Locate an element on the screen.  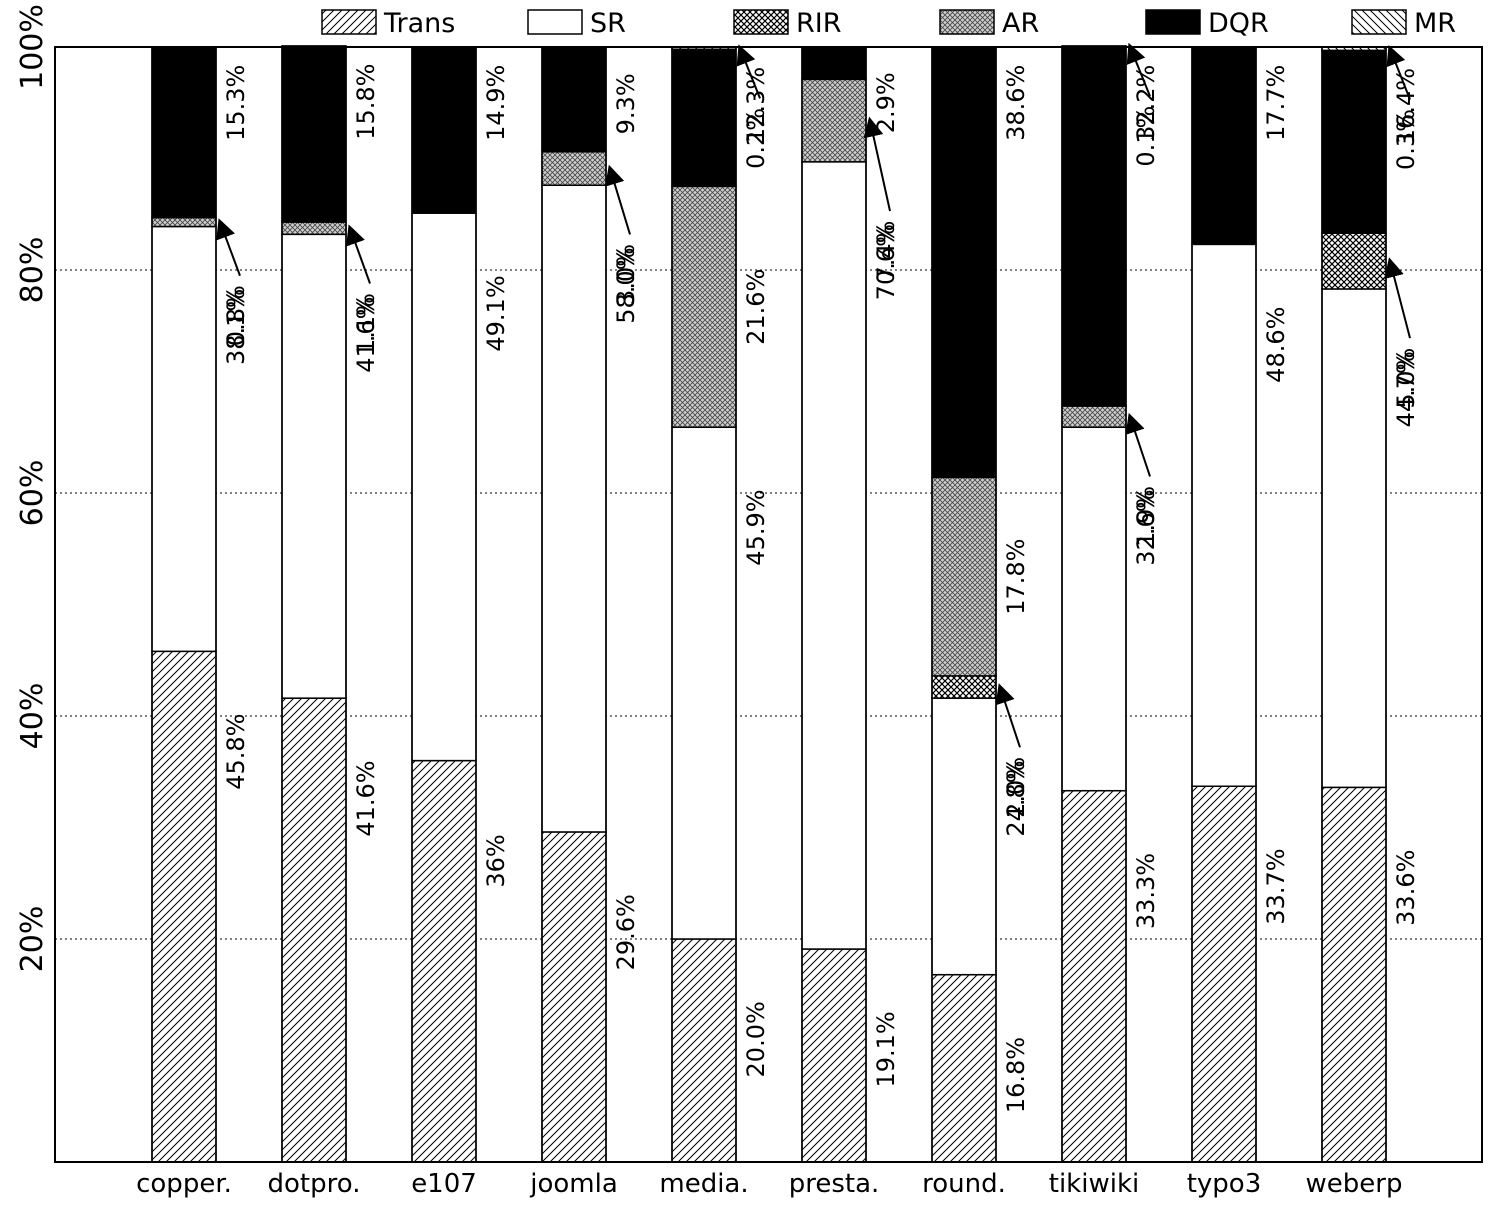
data-label: 17.8% is located at coordinates (1016, 577).